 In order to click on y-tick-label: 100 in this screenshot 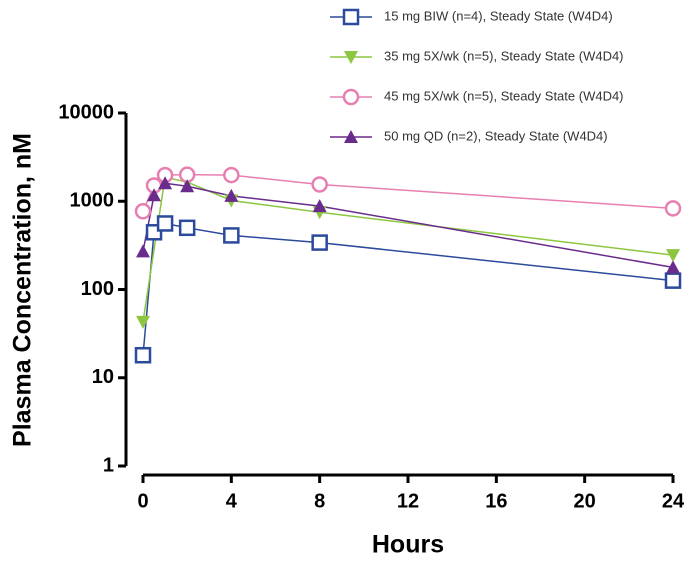, I will do `click(97, 289)`.